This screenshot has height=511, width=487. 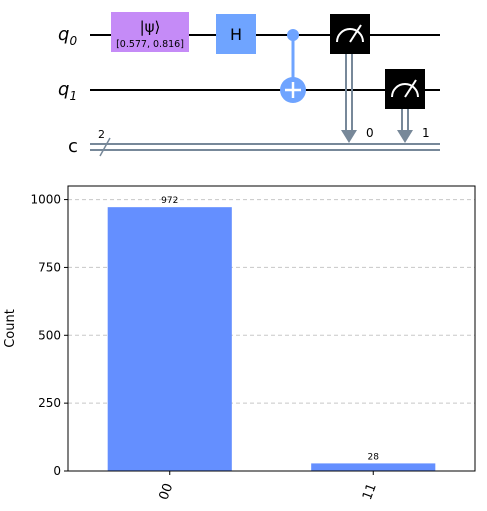 What do you see at coordinates (265, 147) in the screenshot?
I see `classical-wire` at bounding box center [265, 147].